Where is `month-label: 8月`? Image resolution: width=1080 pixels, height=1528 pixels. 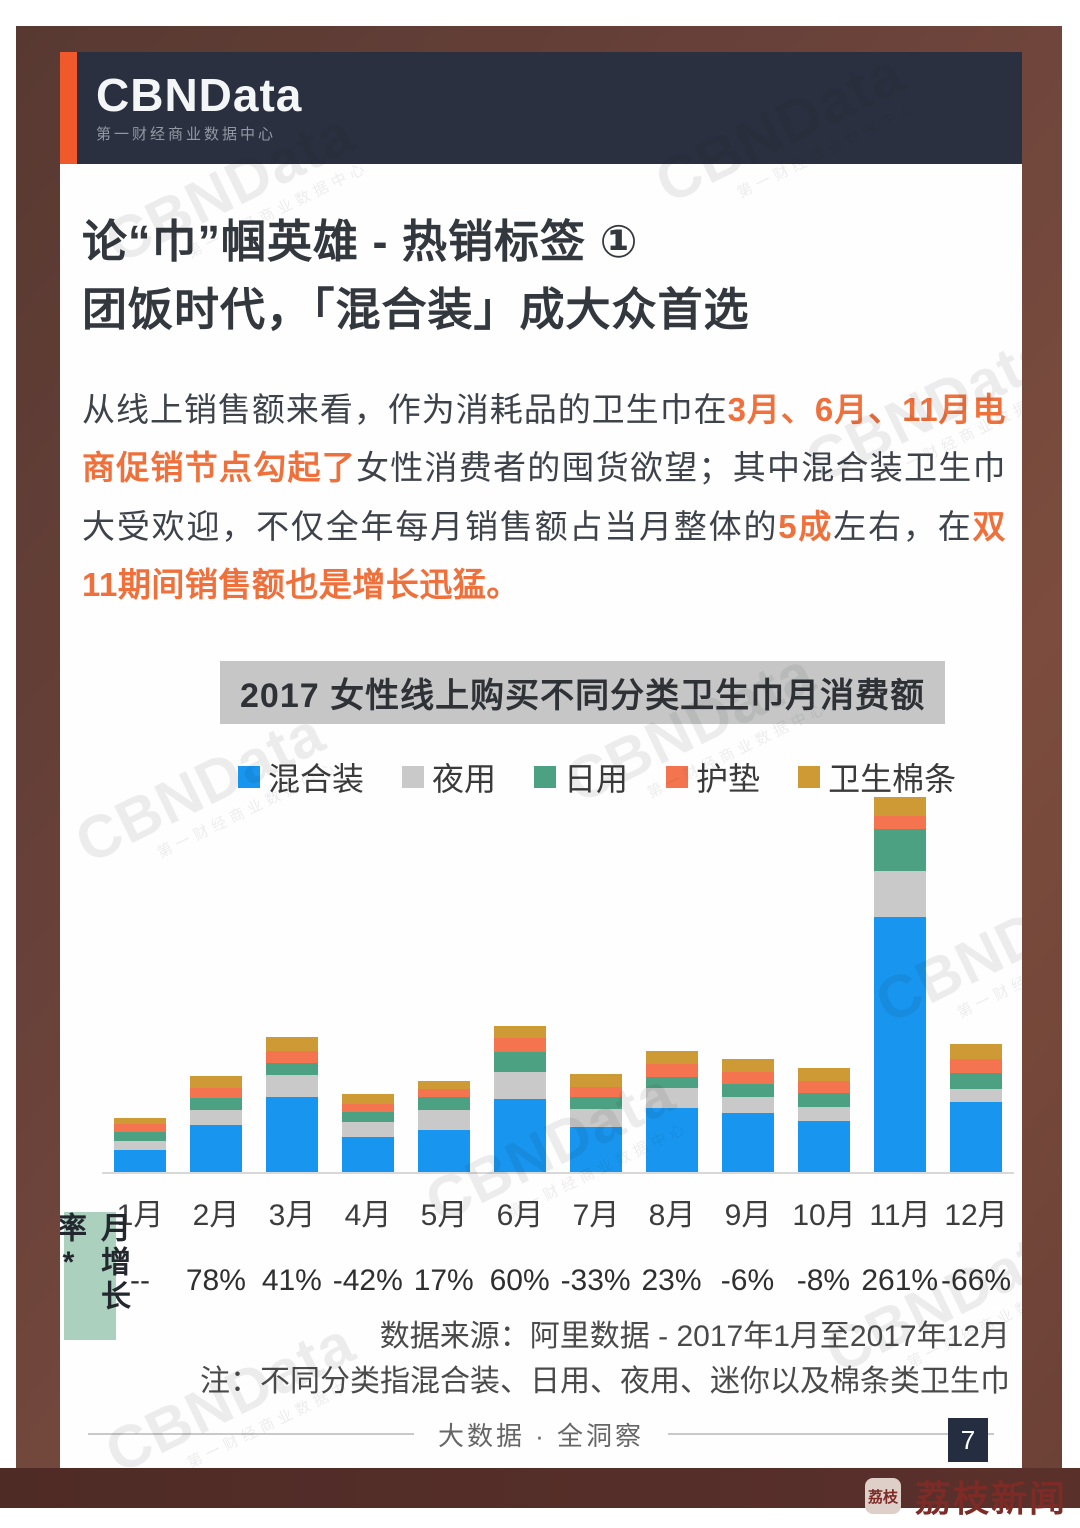 month-label: 8月 is located at coordinates (672, 1215).